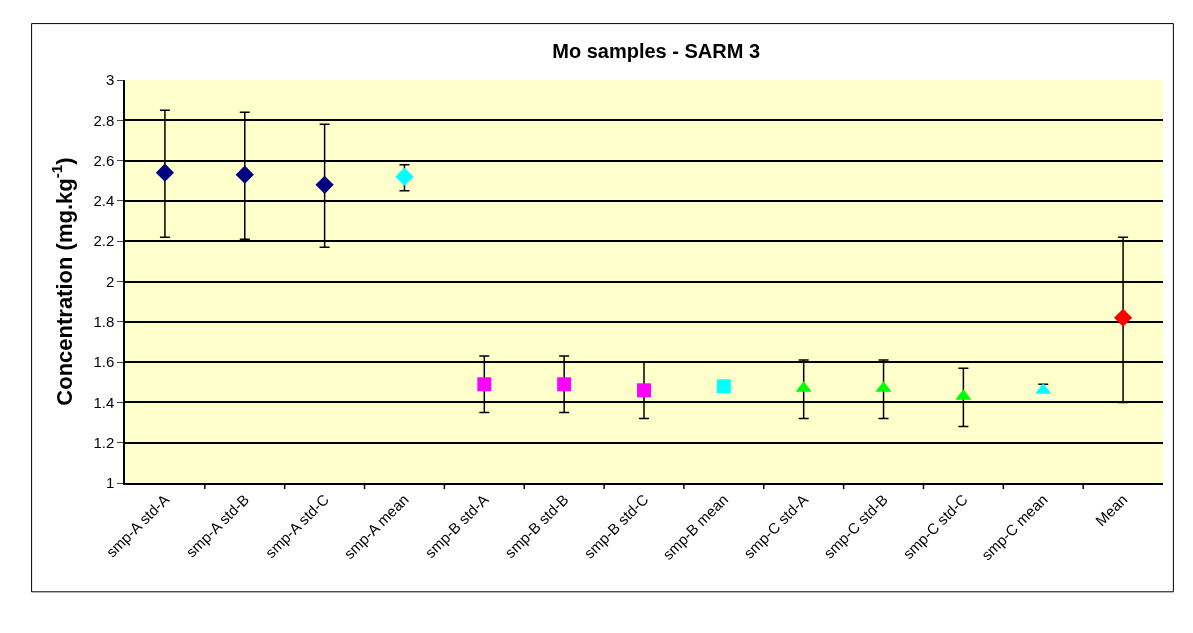 Image resolution: width=1193 pixels, height=633 pixels. I want to click on y-tick-label: 2.4, so click(104, 201).